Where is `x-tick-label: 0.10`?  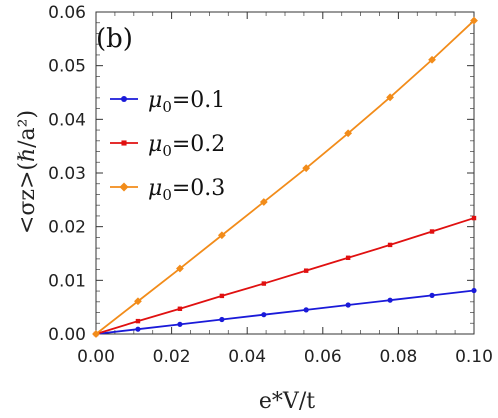
x-tick-label: 0.10 is located at coordinates (474, 357).